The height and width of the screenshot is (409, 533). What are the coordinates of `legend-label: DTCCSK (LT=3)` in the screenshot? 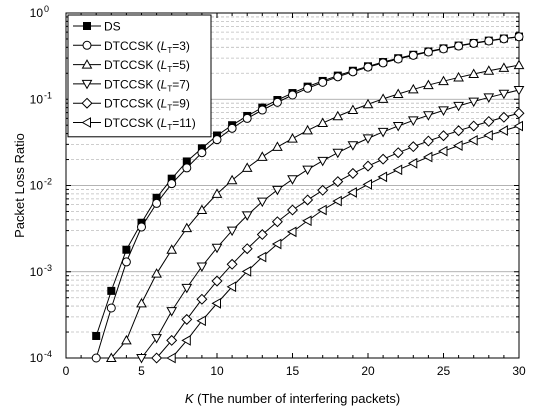 It's located at (147, 47).